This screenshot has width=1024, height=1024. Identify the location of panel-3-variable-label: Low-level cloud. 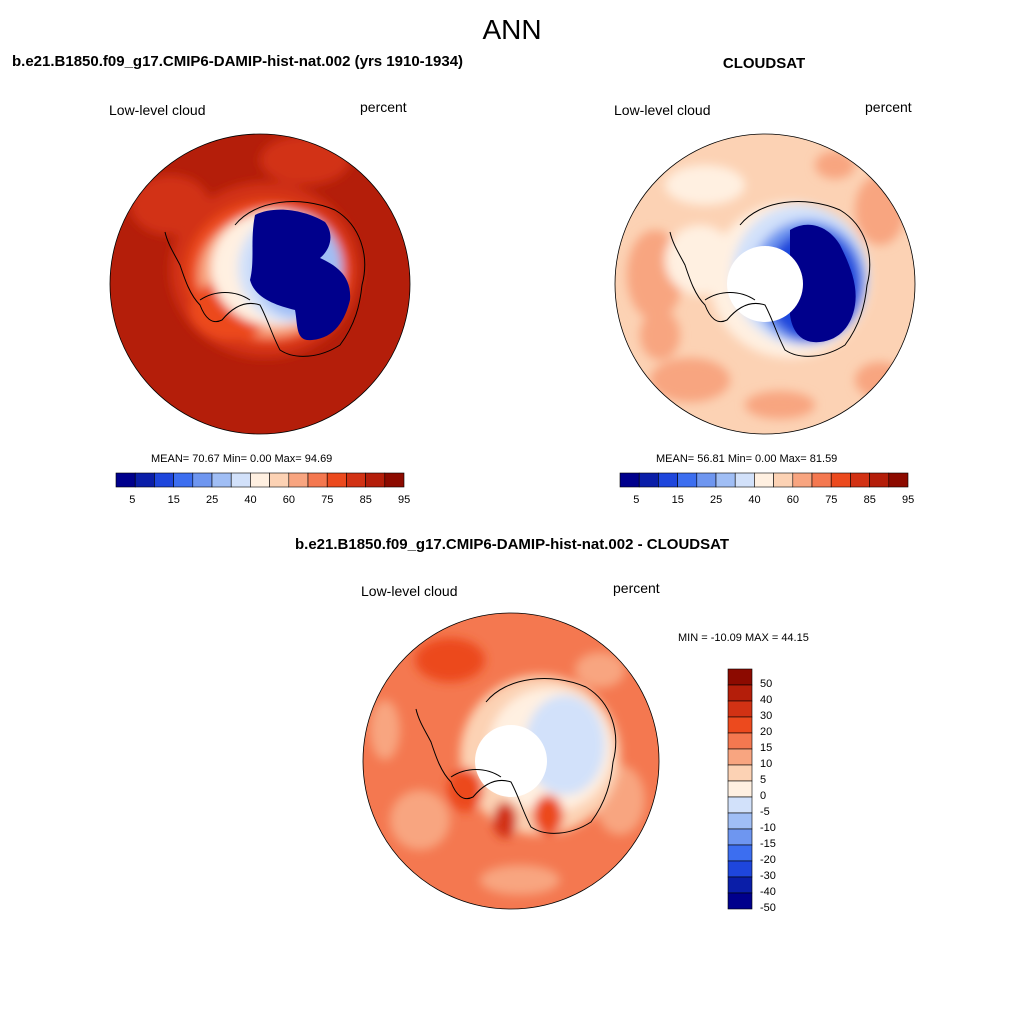
(409, 591).